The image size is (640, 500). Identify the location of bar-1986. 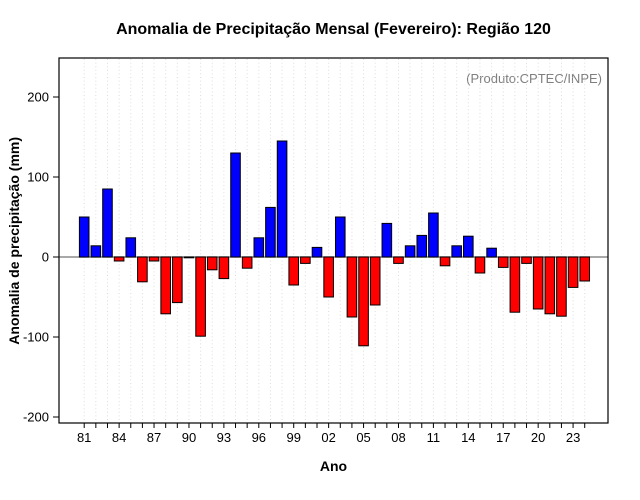
(142, 269).